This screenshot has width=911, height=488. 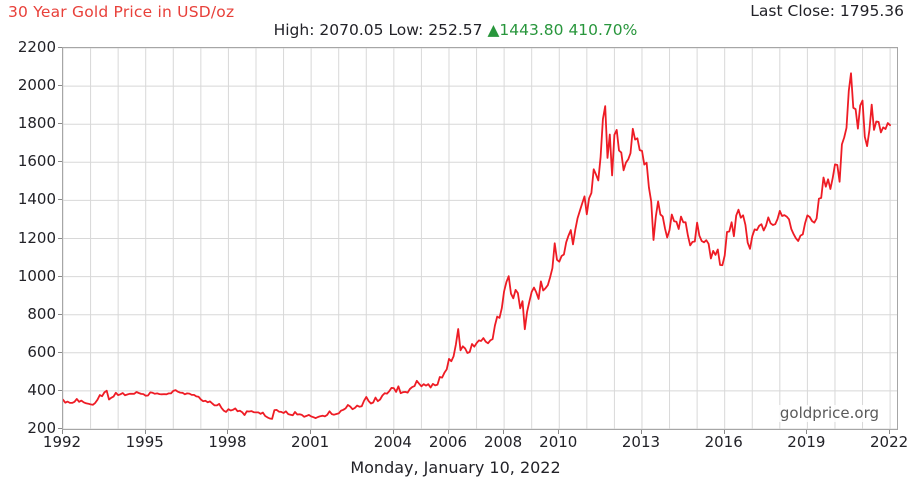 I want to click on y-axis-label: 1600, so click(x=36, y=161).